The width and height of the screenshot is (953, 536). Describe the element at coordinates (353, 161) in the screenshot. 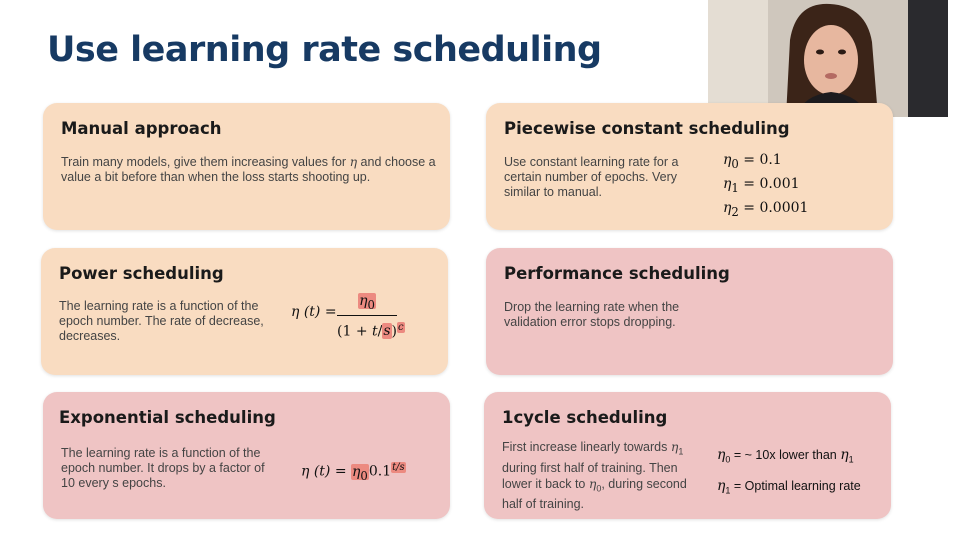

I see `manual-eta-symbol: η` at that location.